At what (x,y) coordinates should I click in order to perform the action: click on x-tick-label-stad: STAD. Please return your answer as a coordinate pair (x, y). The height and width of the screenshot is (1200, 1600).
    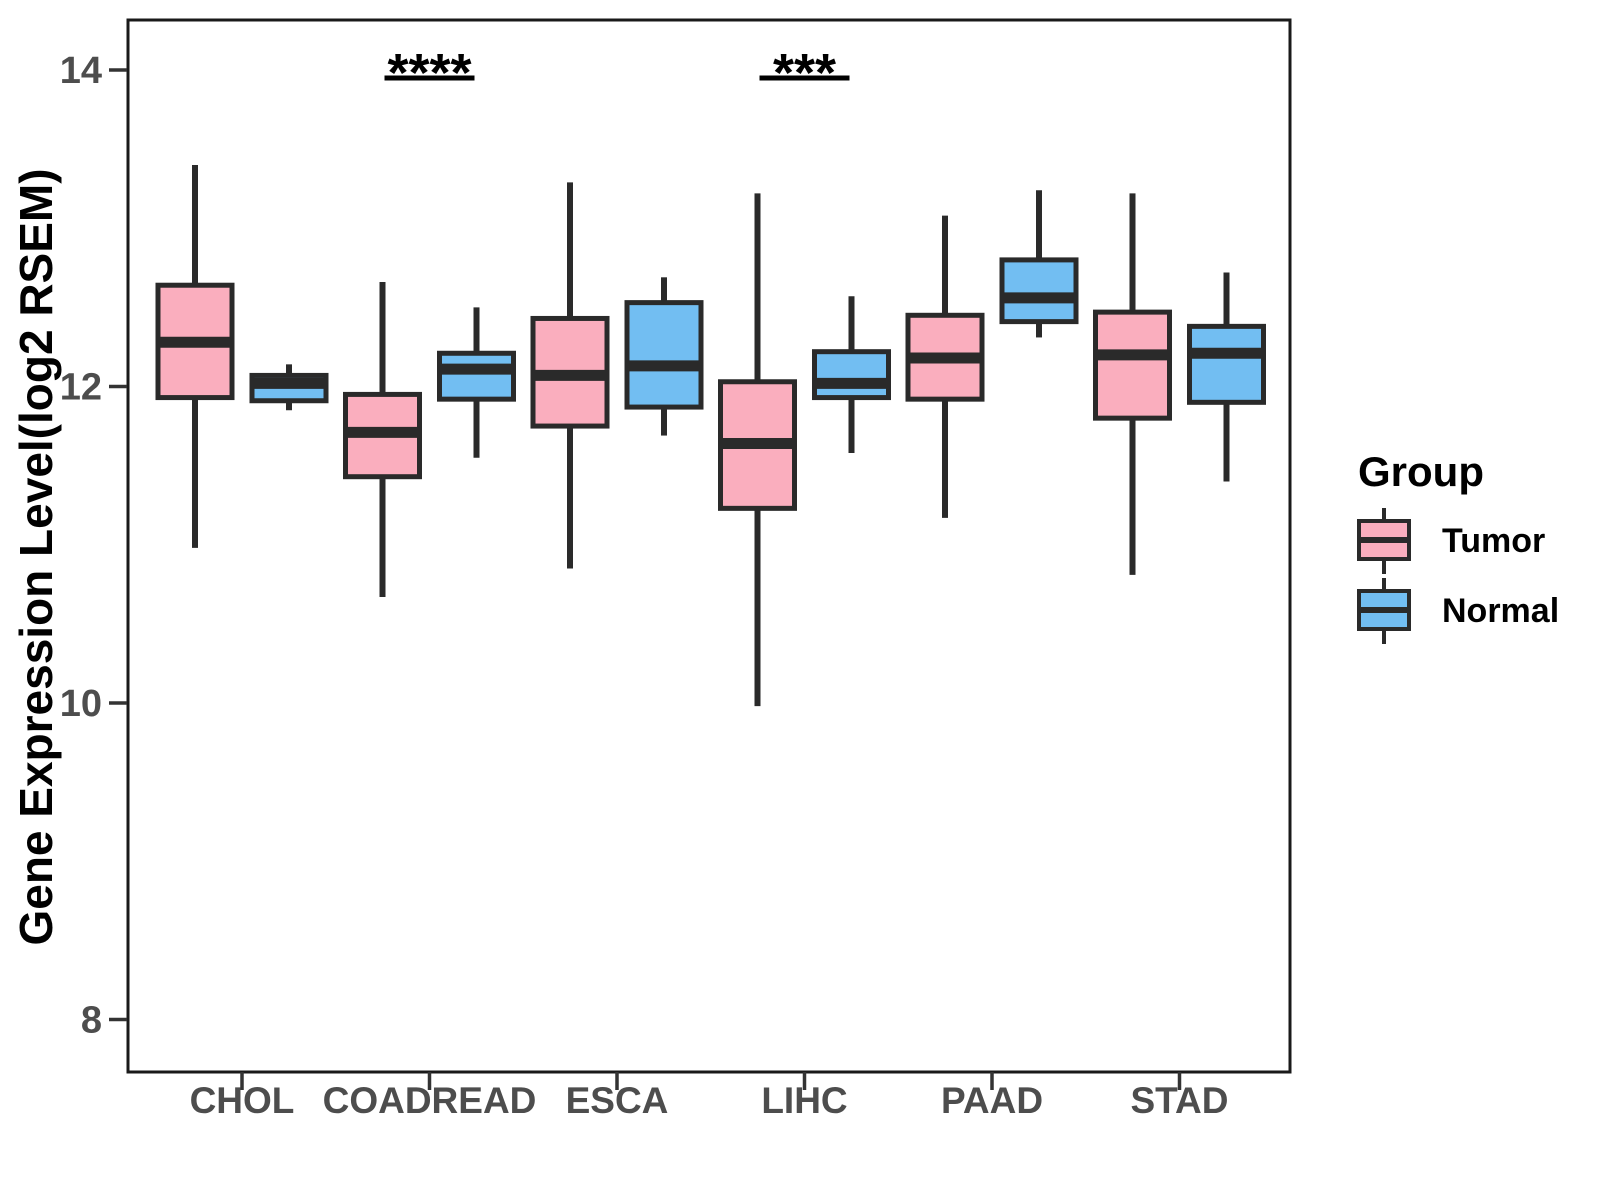
    Looking at the image, I should click on (1180, 1100).